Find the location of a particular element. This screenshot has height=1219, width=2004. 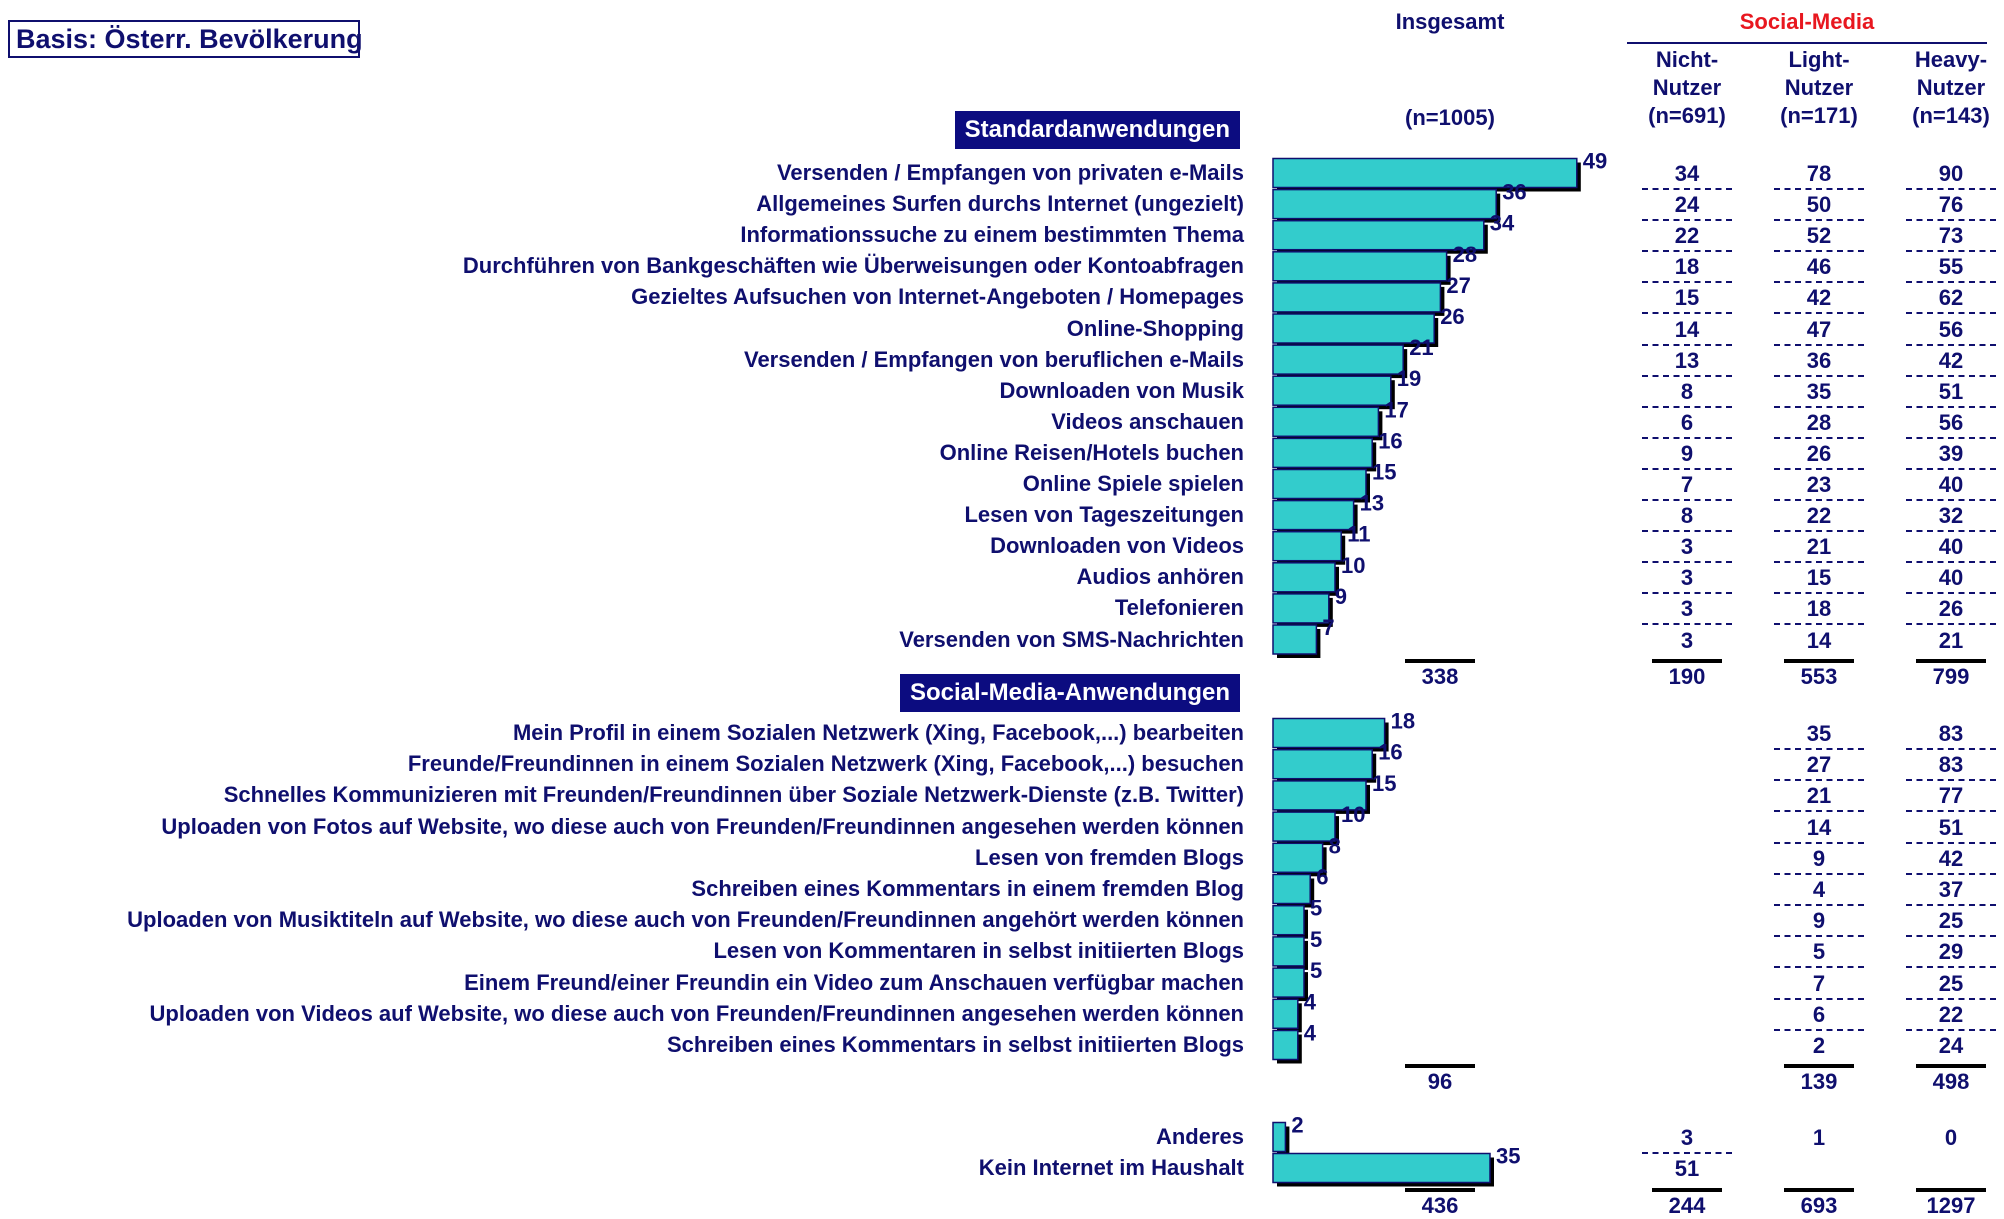

total-value: 139 is located at coordinates (1819, 1081).